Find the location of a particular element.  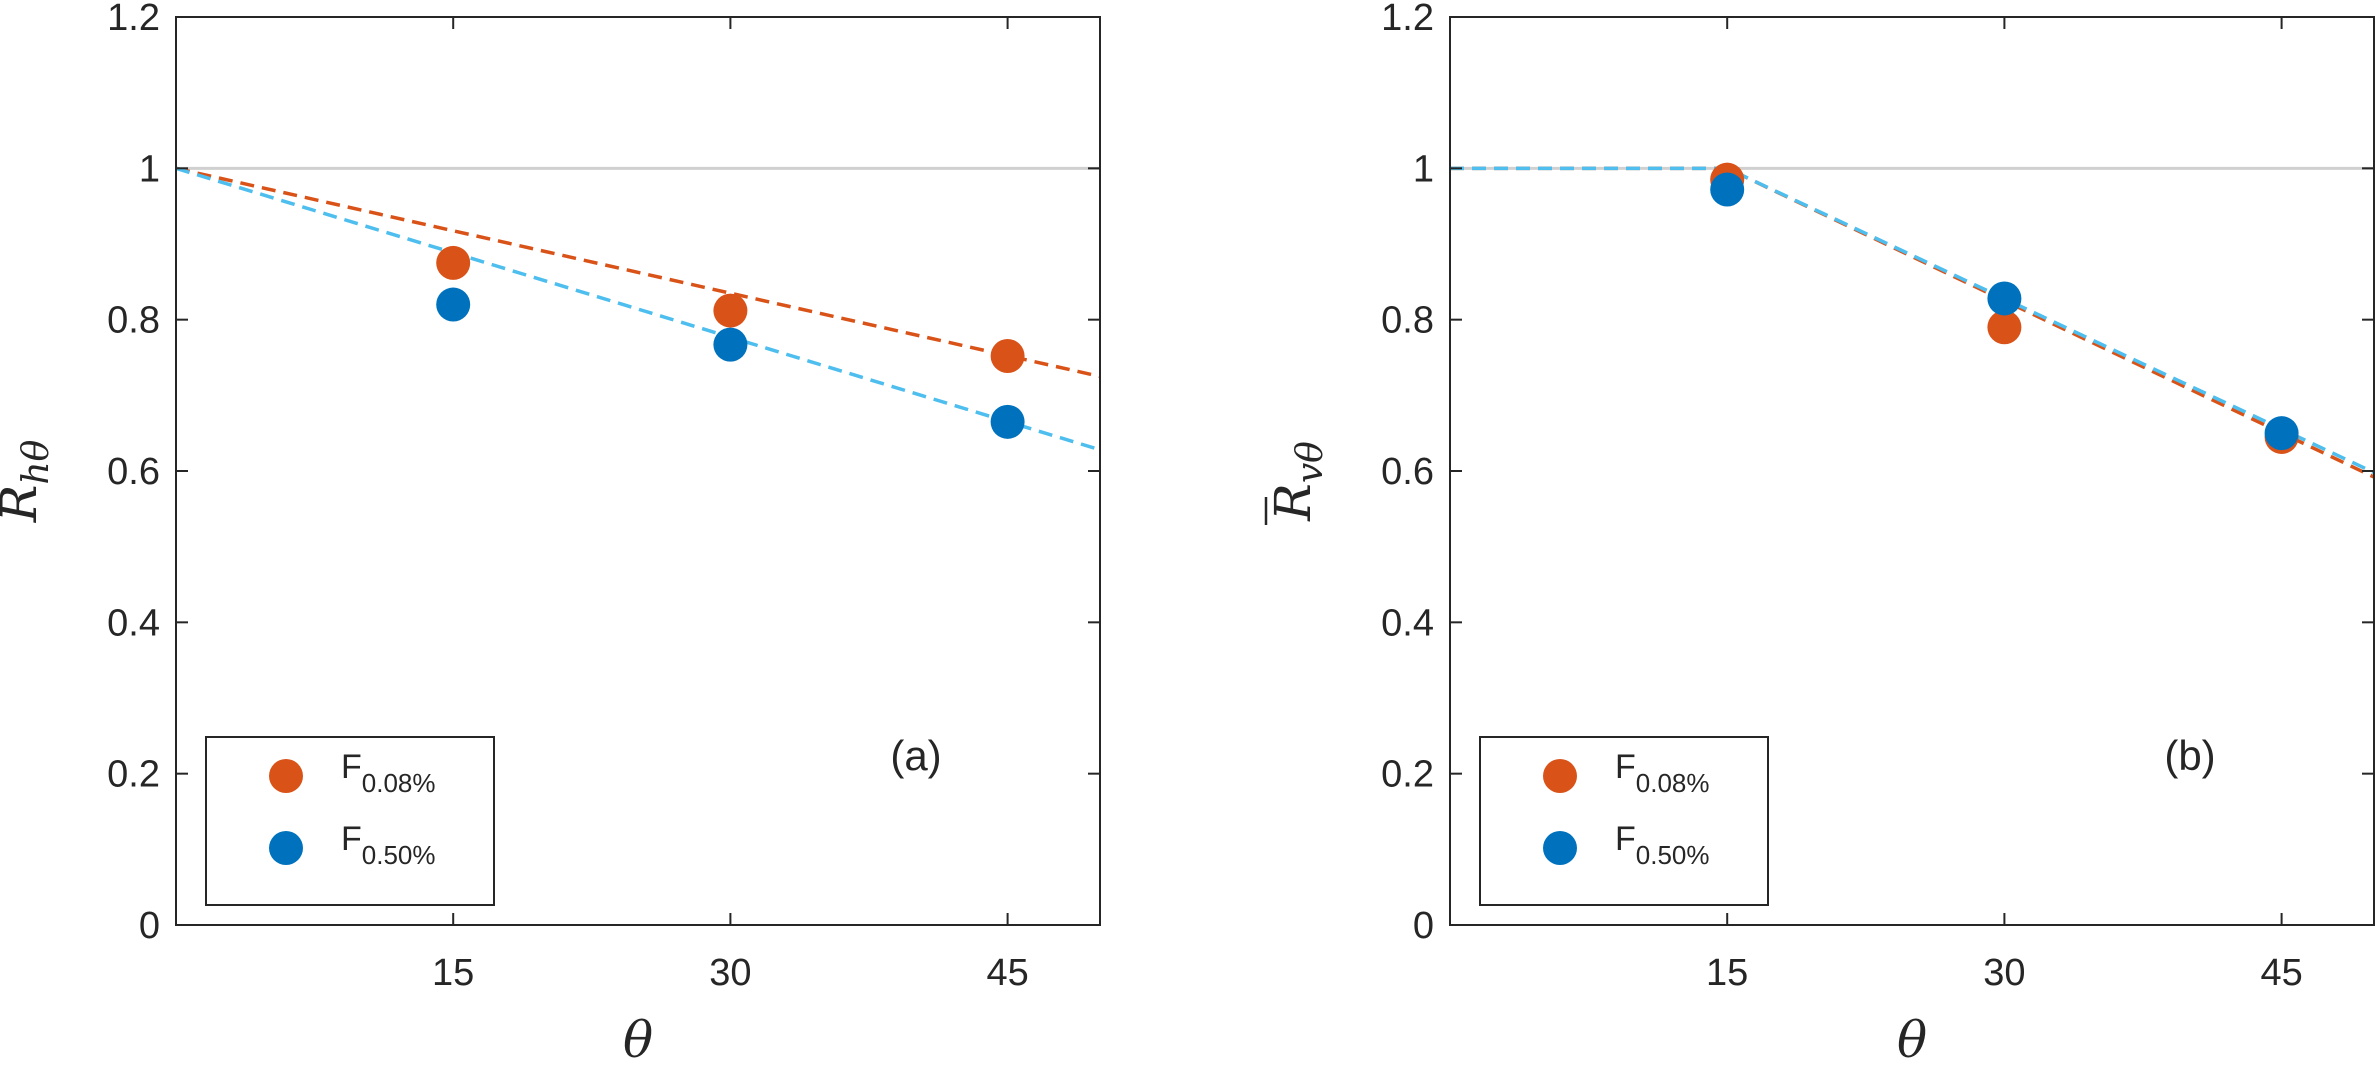

y-axis-label-text: Rhθ is located at coordinates (28, 481).